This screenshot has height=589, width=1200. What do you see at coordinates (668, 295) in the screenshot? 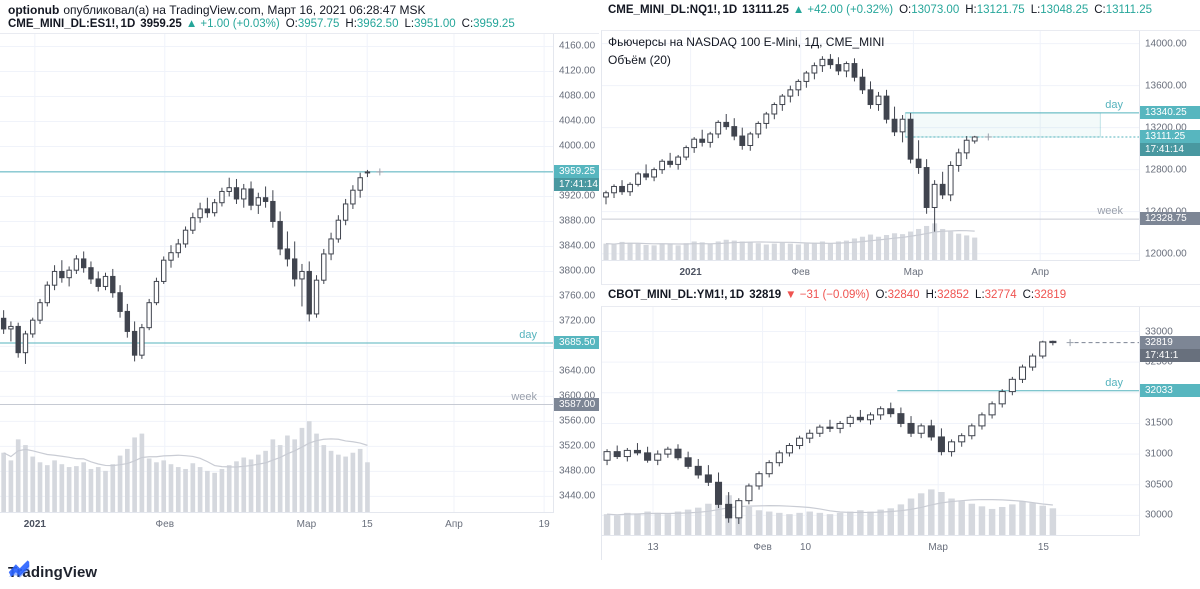
I see `ym-symbol-link: CBOT_MINI_DL:YM1!,` at bounding box center [668, 295].